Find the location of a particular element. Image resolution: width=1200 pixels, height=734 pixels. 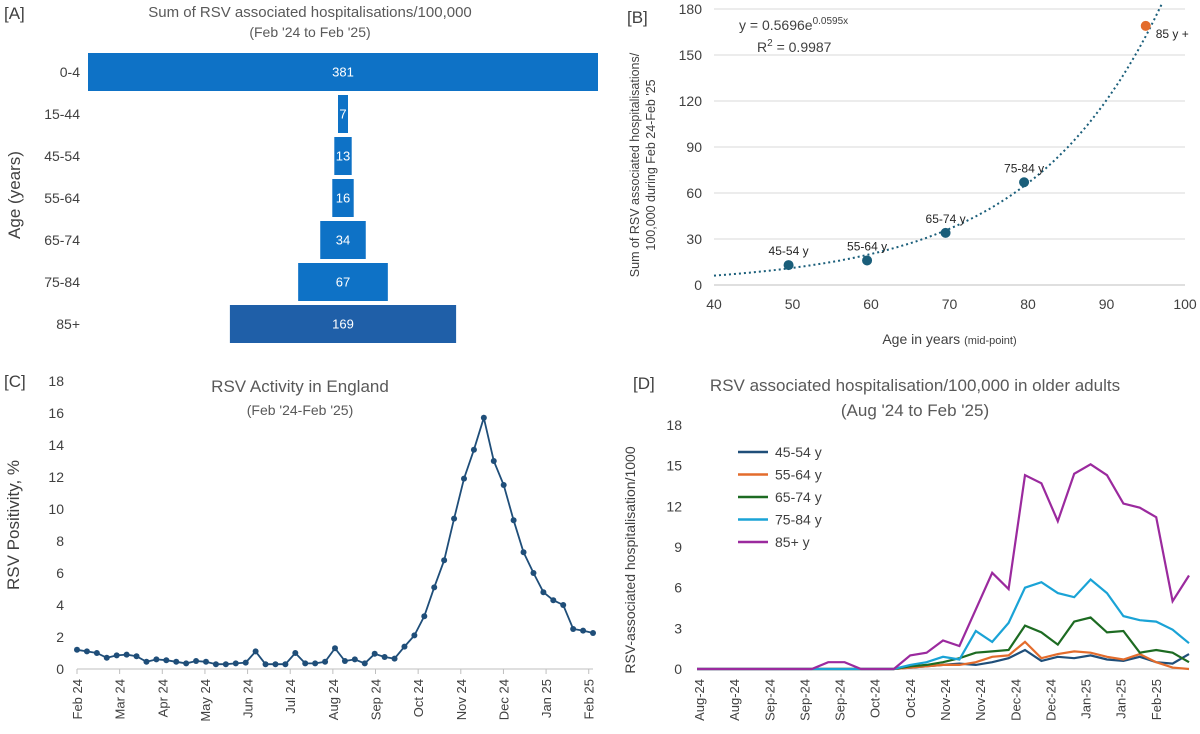

y-axis-title-line: Sum of RSV associated hospitalisations/ is located at coordinates (635, 164).